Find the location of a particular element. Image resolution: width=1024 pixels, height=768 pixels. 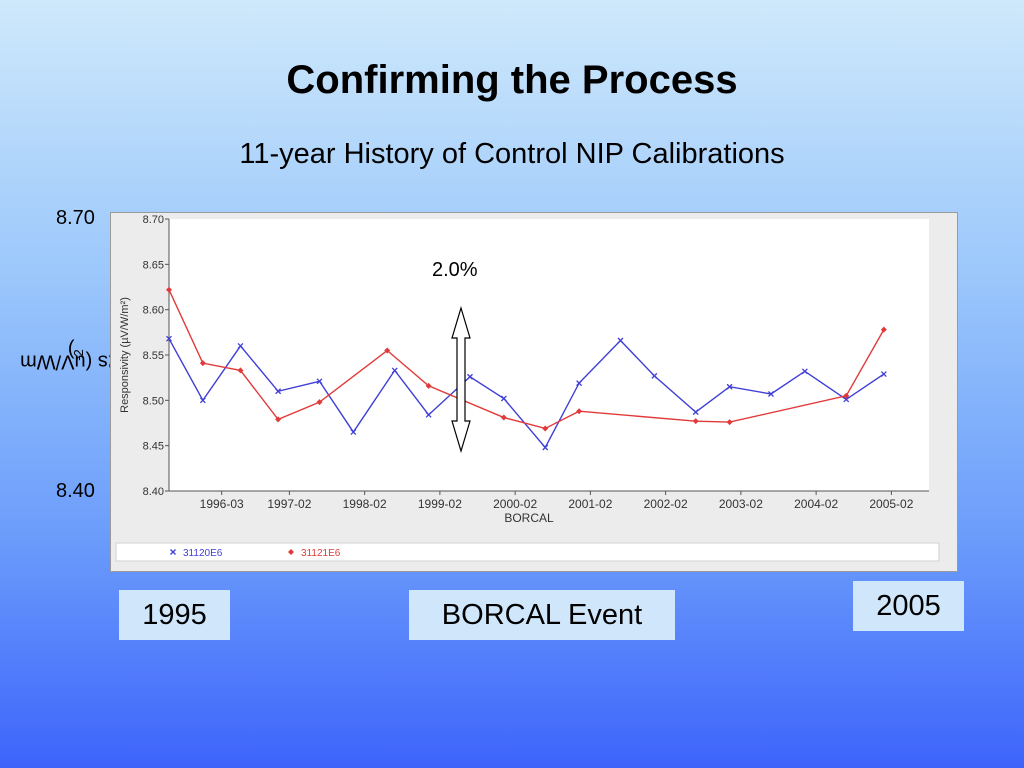

y-tick-label: 8.65 is located at coordinates (153, 265).